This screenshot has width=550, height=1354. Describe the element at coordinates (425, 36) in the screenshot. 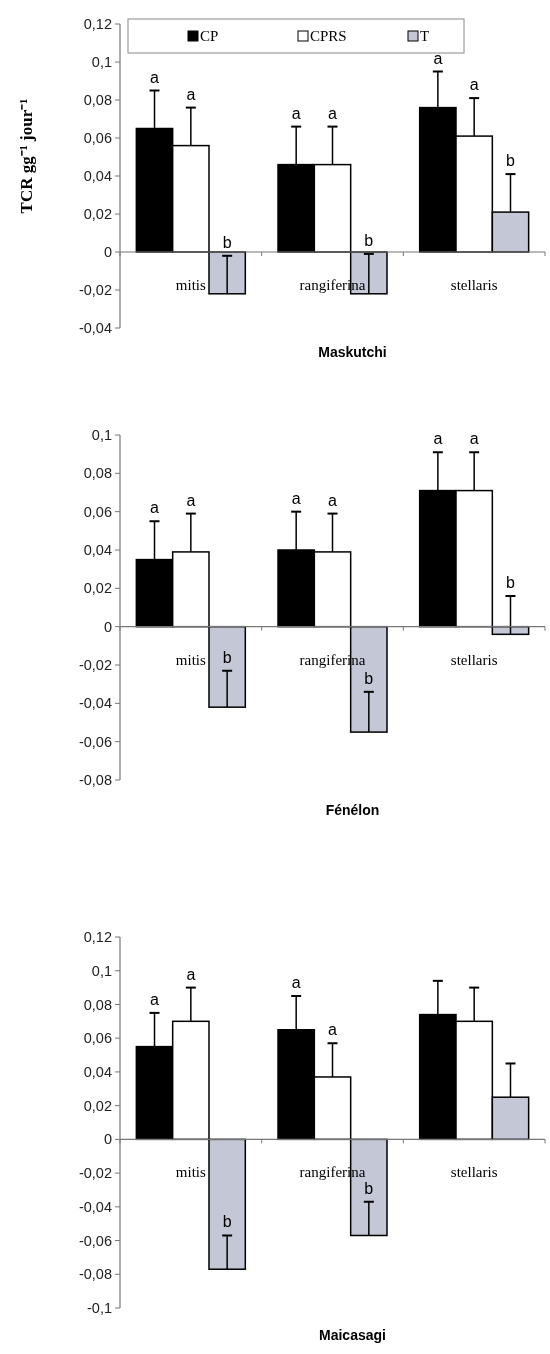

I see `legend-label: T` at that location.